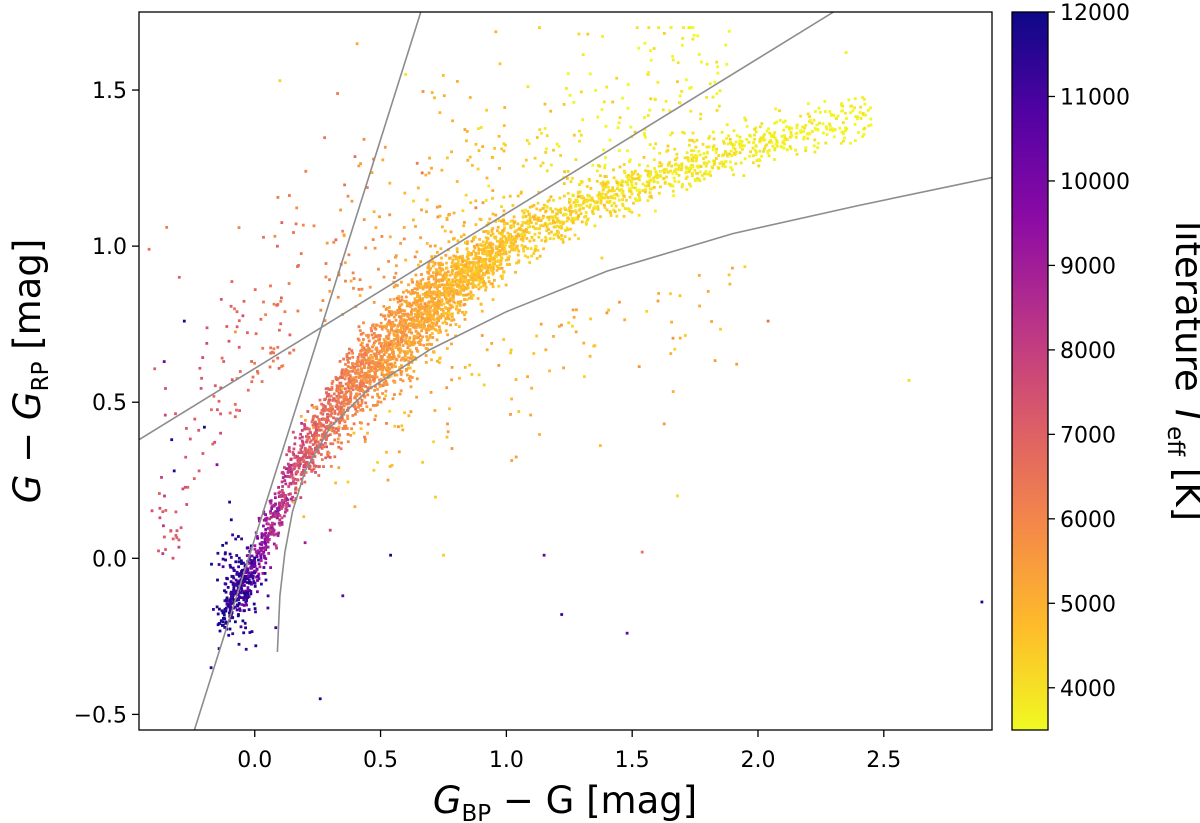  Describe the element at coordinates (1088, 266) in the screenshot. I see `colorbar-tick-label: 9000` at that location.